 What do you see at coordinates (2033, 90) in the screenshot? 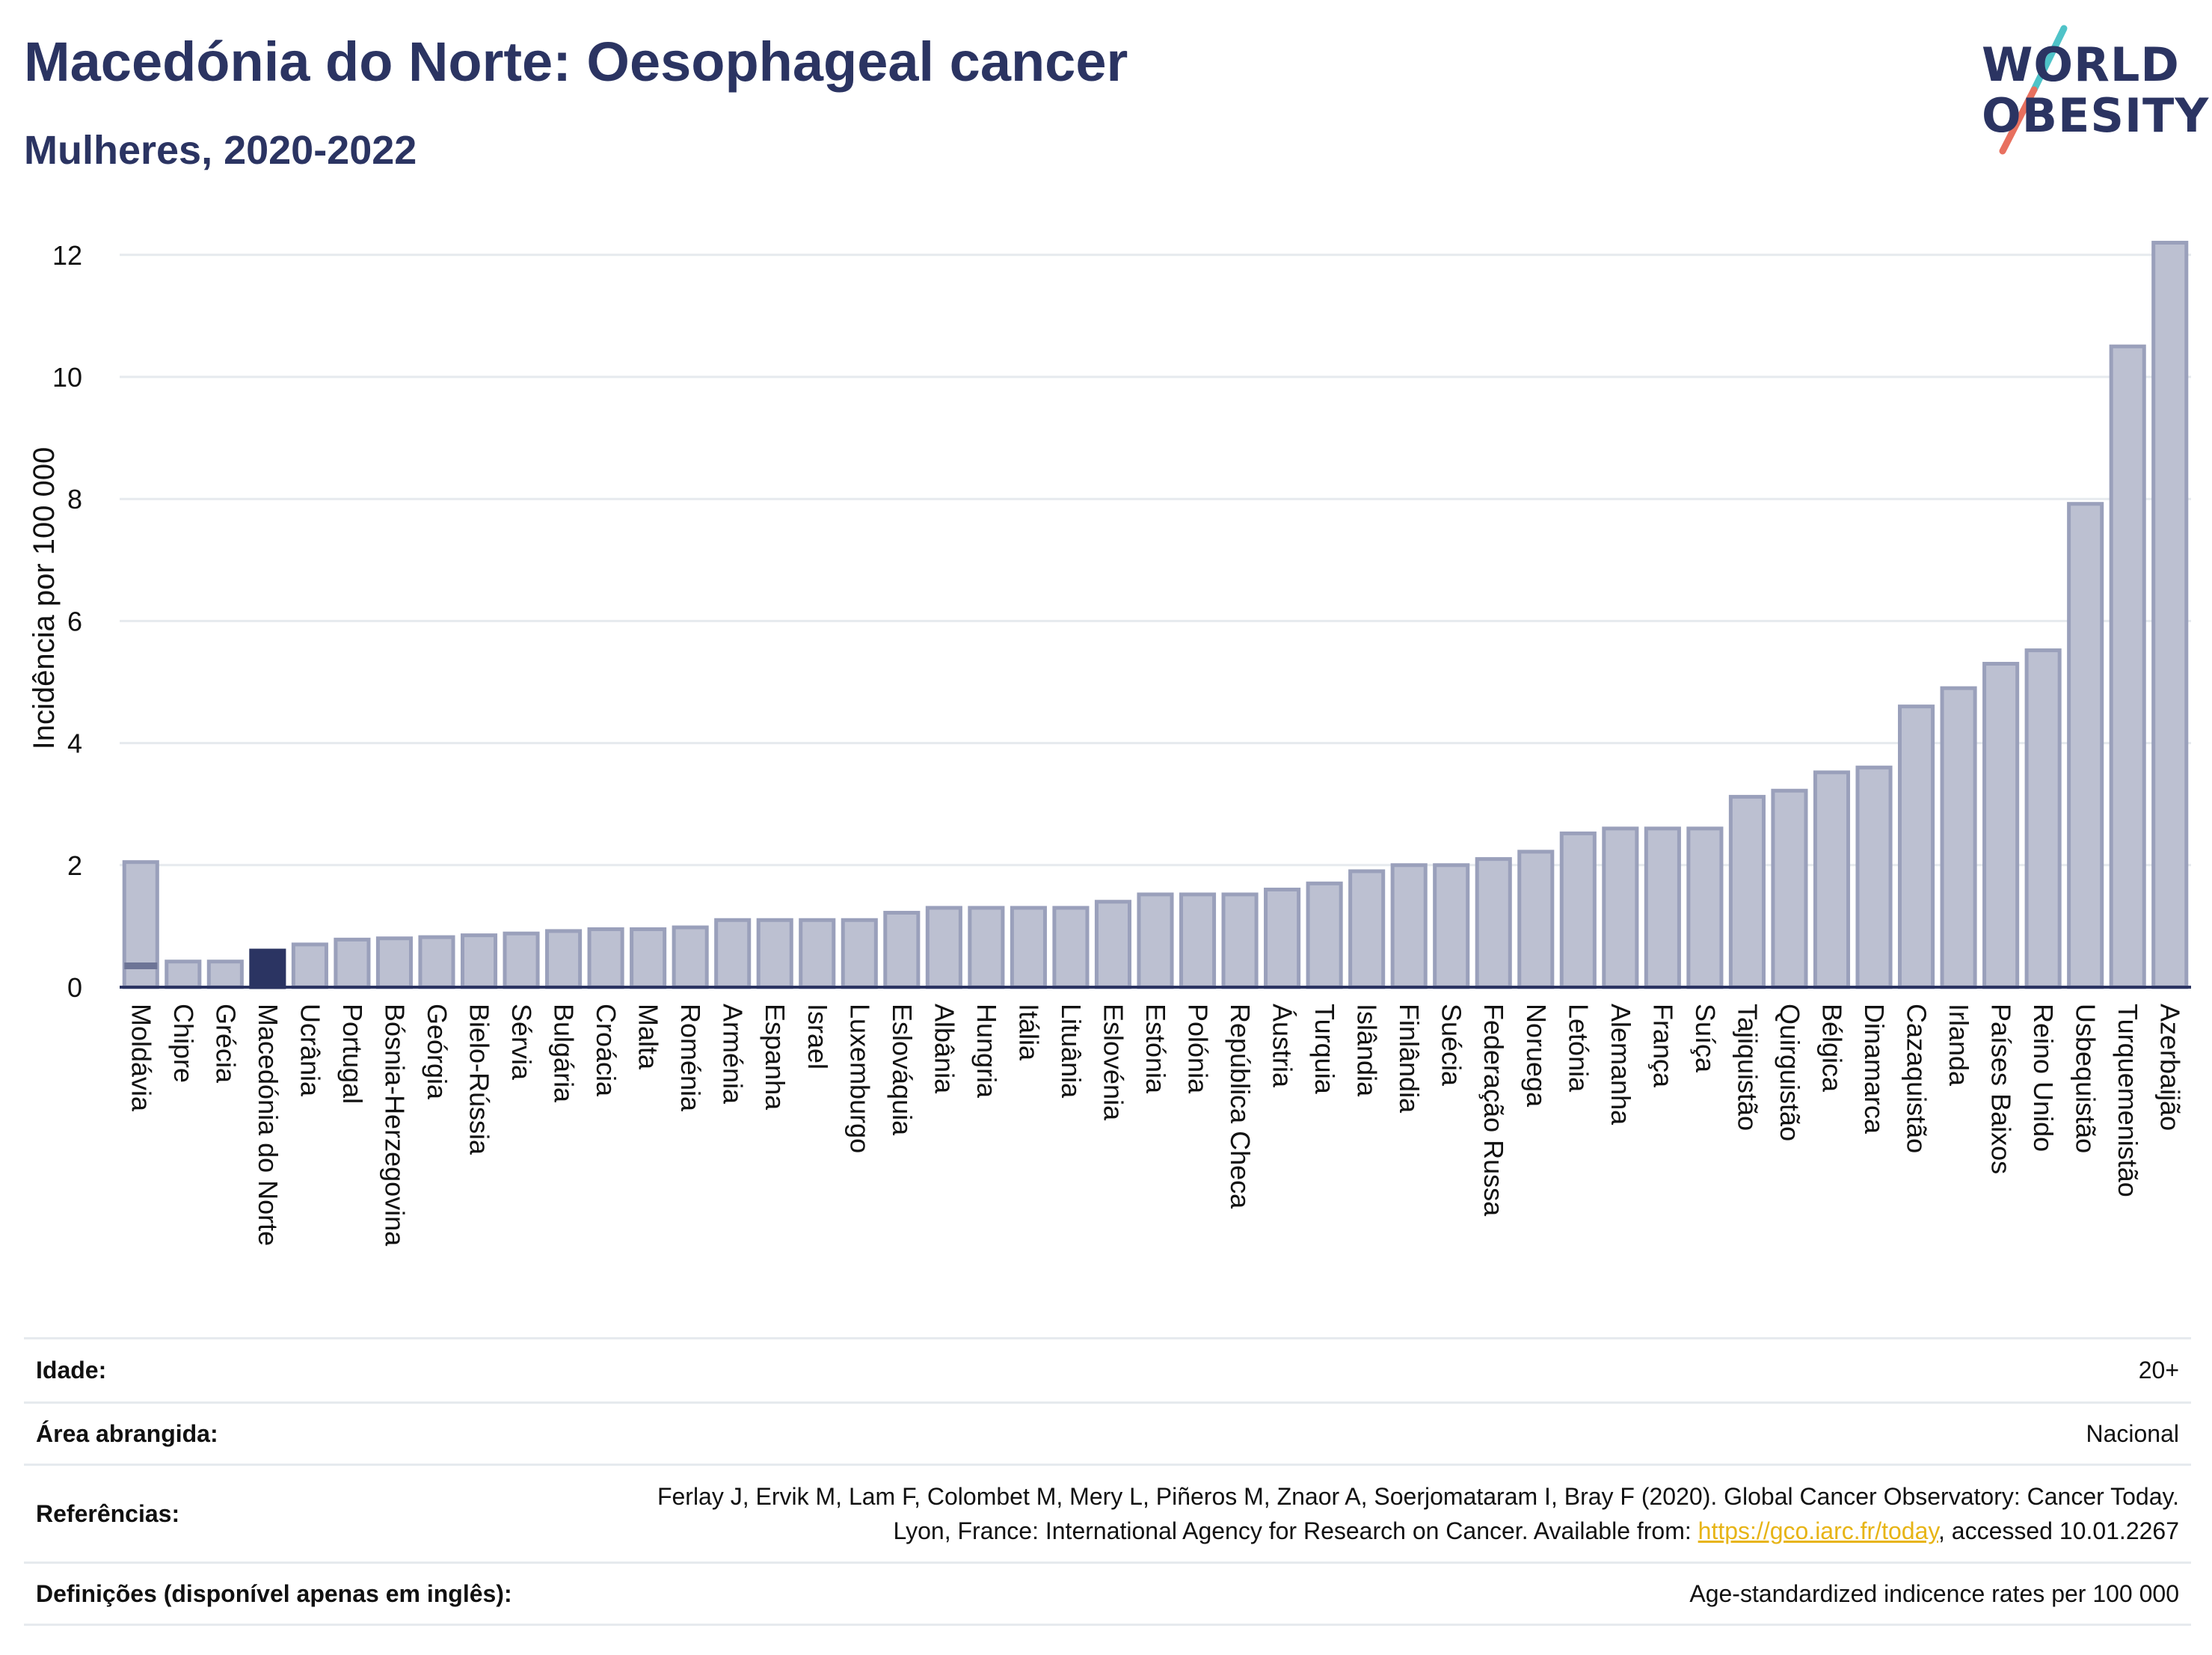
I see `logo-slash-icon` at bounding box center [2033, 90].